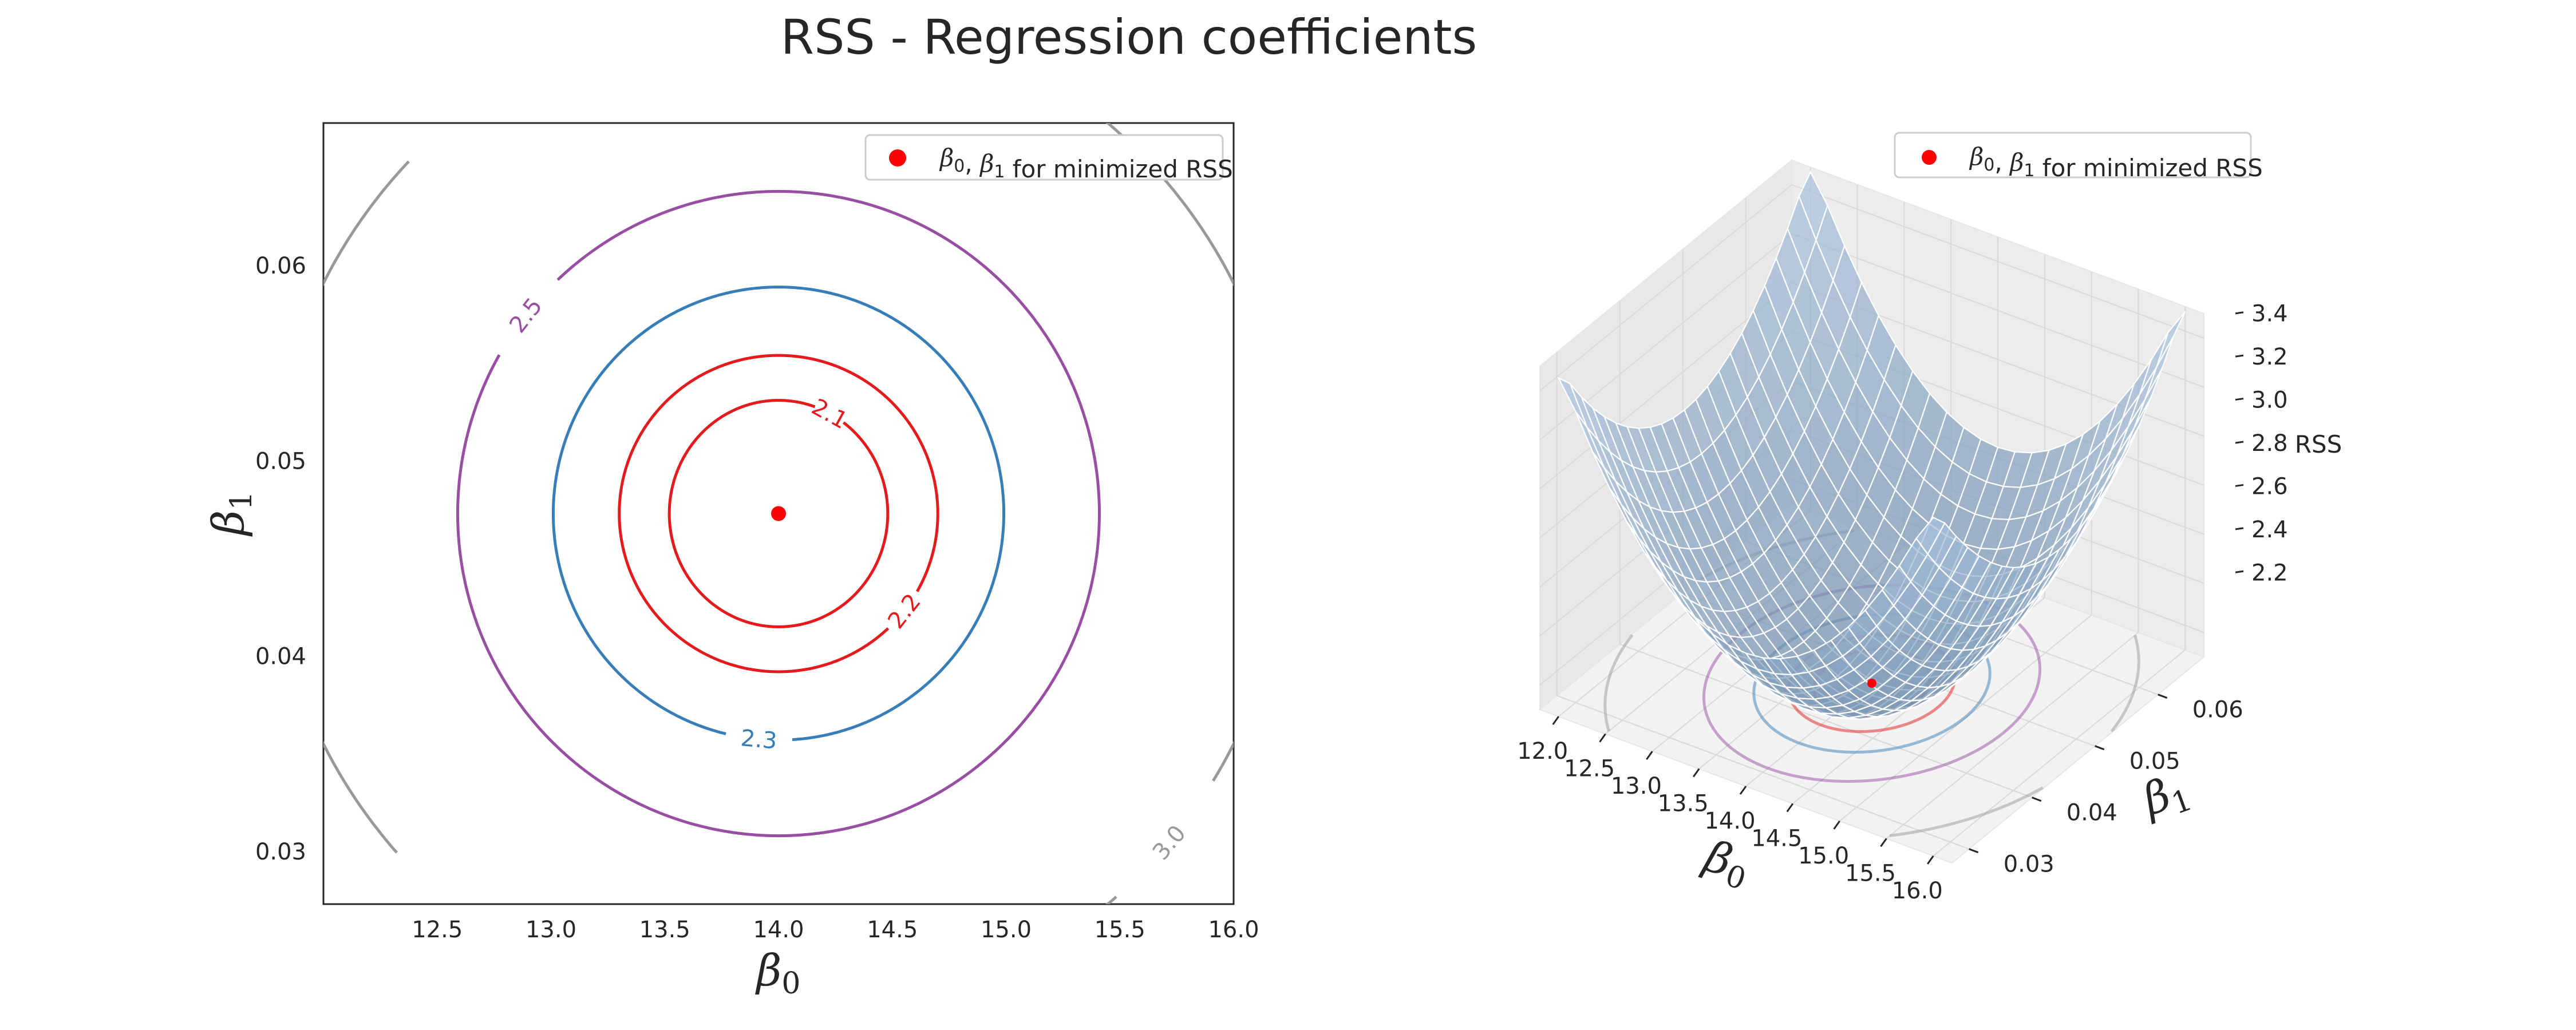  What do you see at coordinates (437, 930) in the screenshot?
I see `x-tick-label: 12.5` at bounding box center [437, 930].